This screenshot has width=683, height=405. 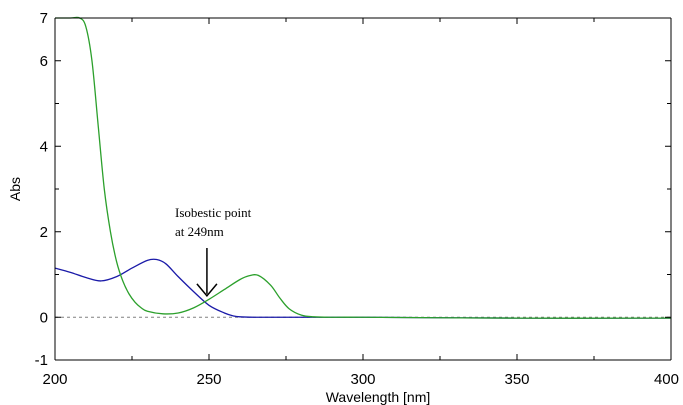 What do you see at coordinates (199, 231) in the screenshot?
I see `annotation-label-line-2: at 249nm` at bounding box center [199, 231].